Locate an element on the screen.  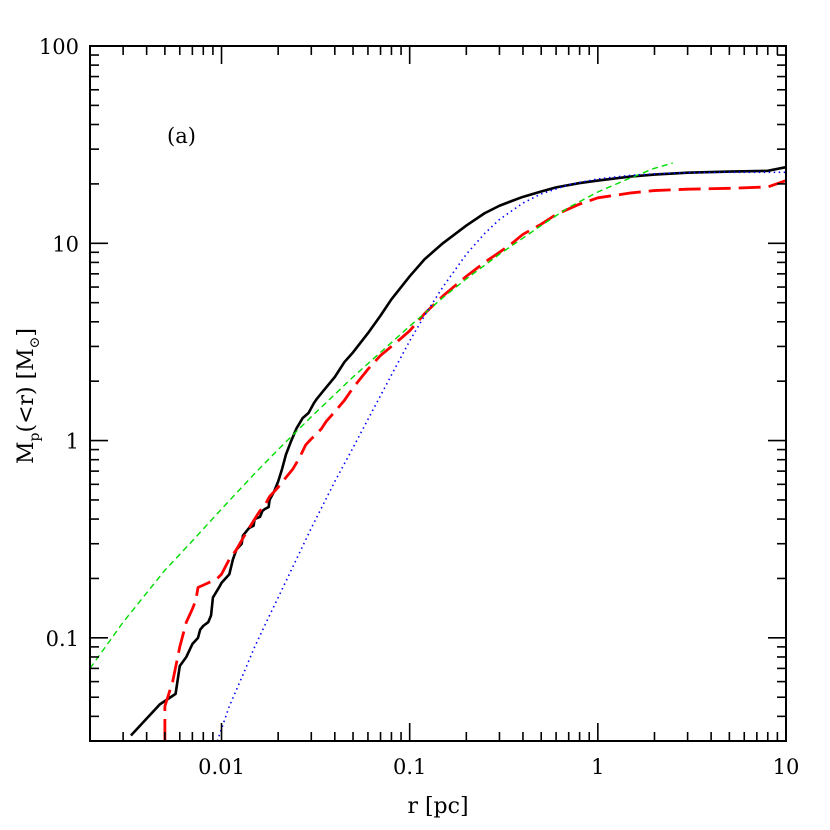
y-tick-label: 0.1 is located at coordinates (62, 639).